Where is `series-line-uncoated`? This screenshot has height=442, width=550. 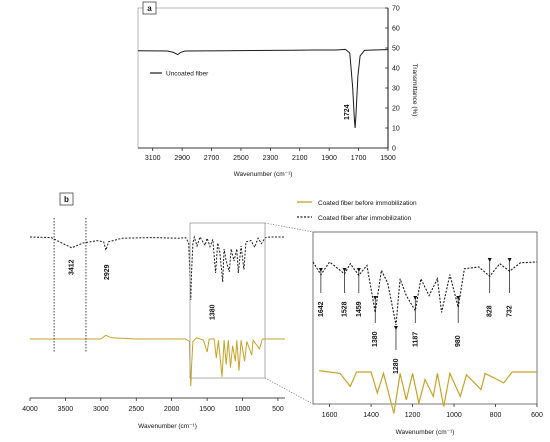
series-line-uncoated is located at coordinates (263, 88).